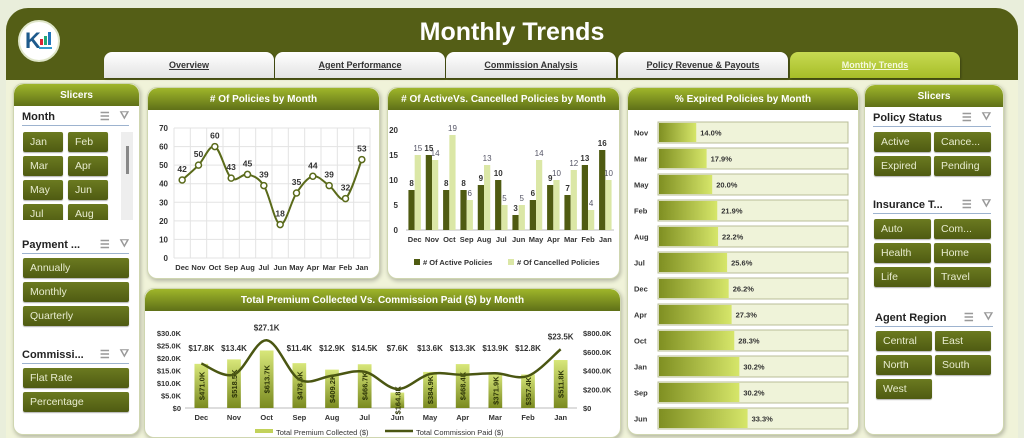 The height and width of the screenshot is (438, 1024). Describe the element at coordinates (962, 166) in the screenshot. I see `status-chip-pending: Pending` at that location.